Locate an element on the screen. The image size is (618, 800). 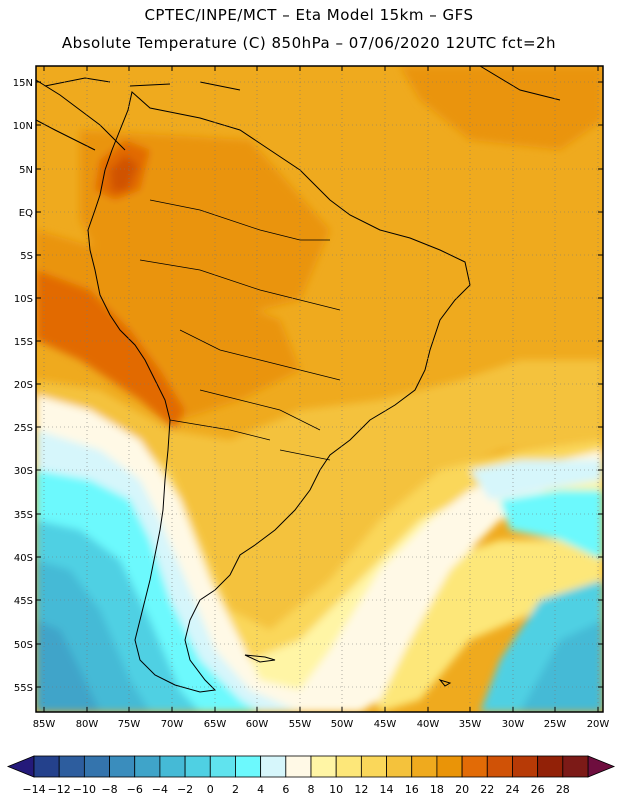
lon-label: 45W is located at coordinates (385, 724).